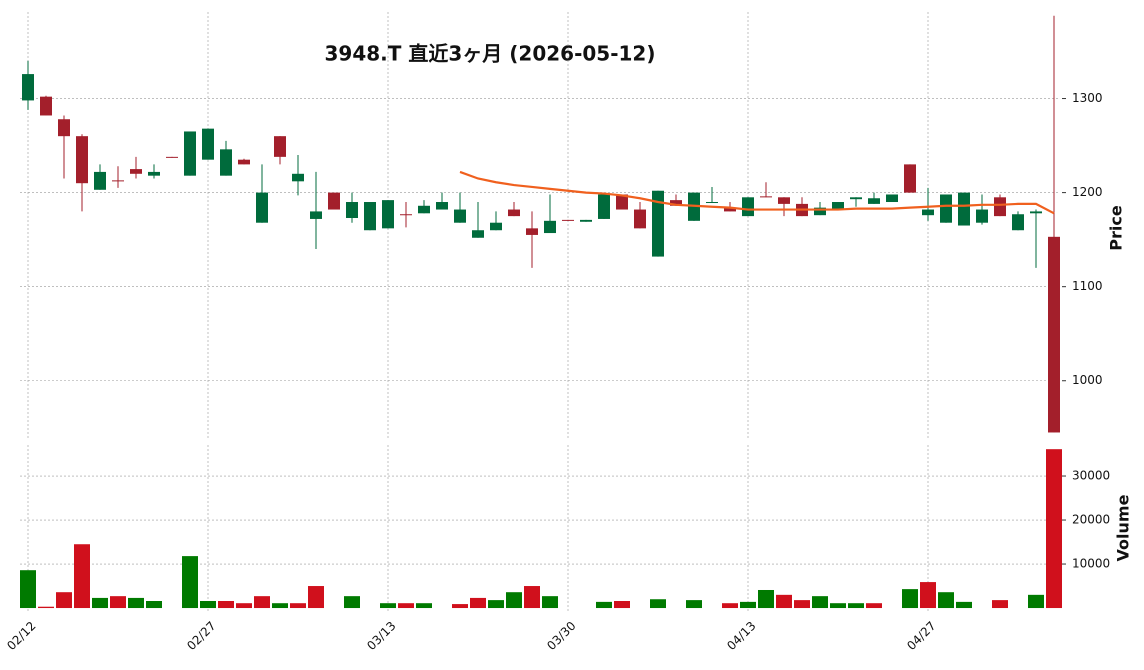 The image size is (1144, 670). What do you see at coordinates (381, 636) in the screenshot?
I see `x-tick-label: 03/13` at bounding box center [381, 636].